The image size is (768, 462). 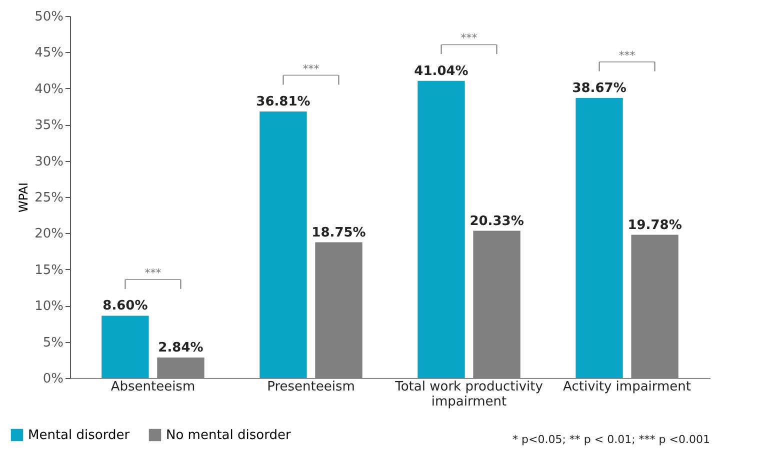 I want to click on y-tick-label: 15%, so click(x=49, y=270).